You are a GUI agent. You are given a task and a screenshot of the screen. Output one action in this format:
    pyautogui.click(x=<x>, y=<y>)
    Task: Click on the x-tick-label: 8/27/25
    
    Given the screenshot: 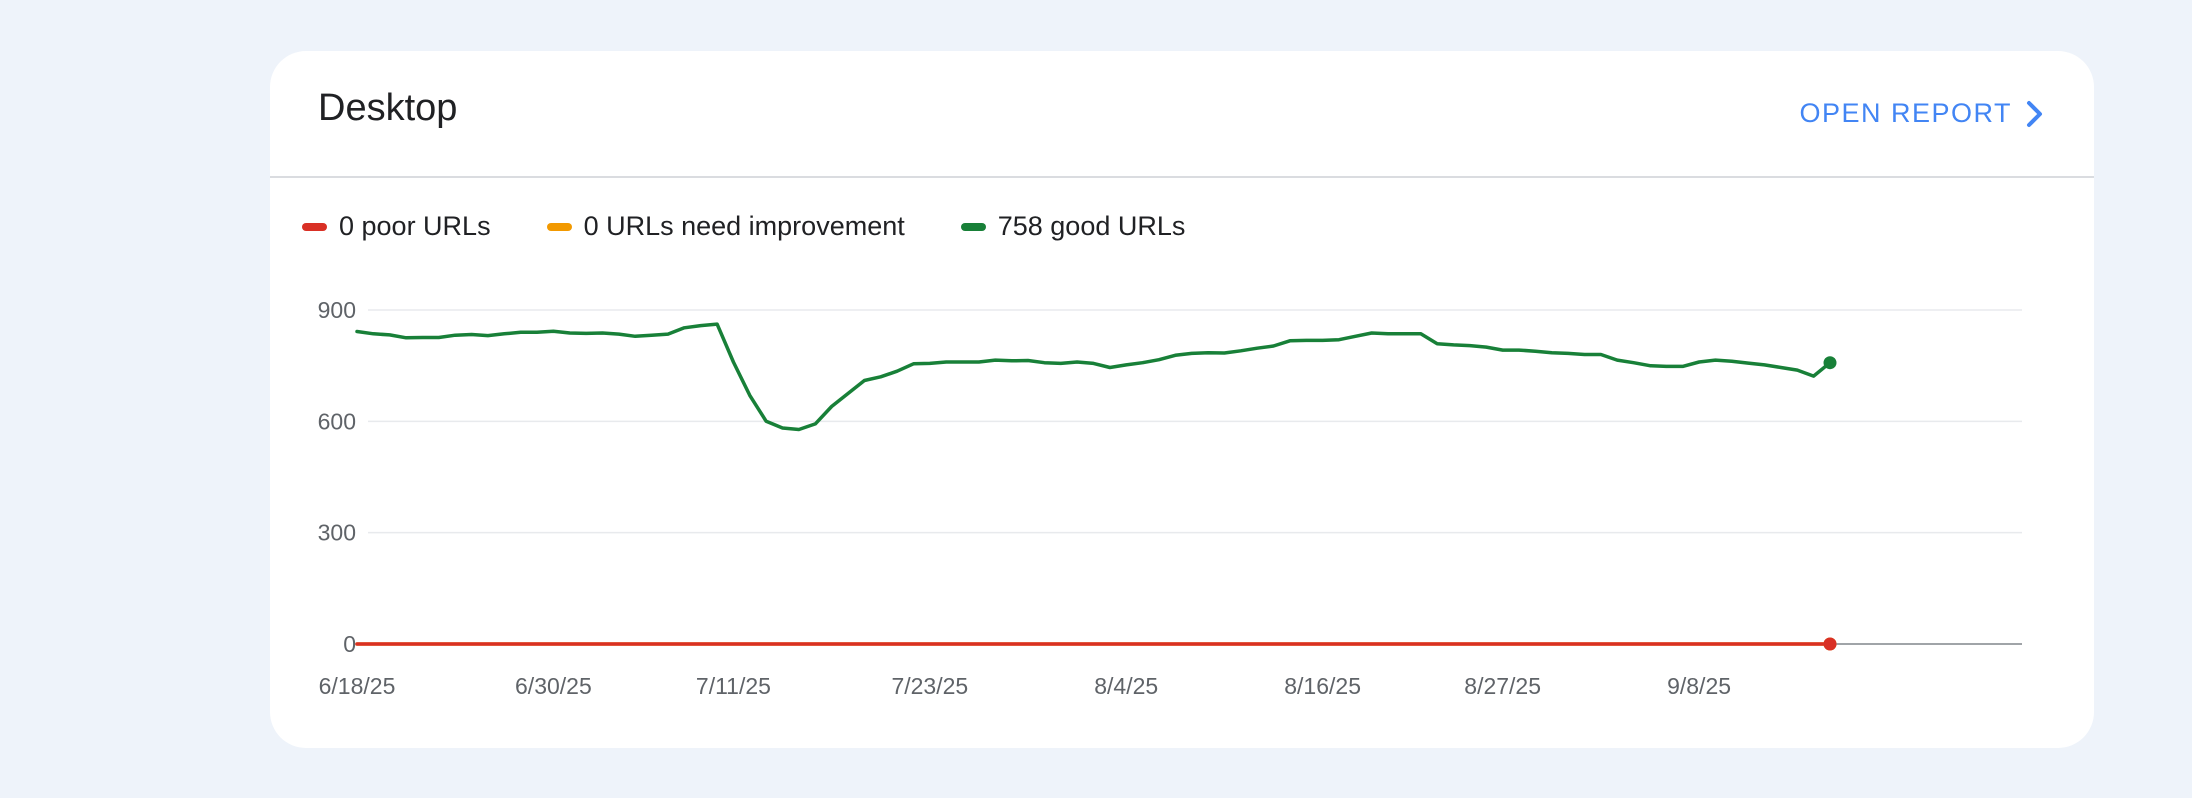 What is the action you would take?
    pyautogui.click(x=1502, y=686)
    